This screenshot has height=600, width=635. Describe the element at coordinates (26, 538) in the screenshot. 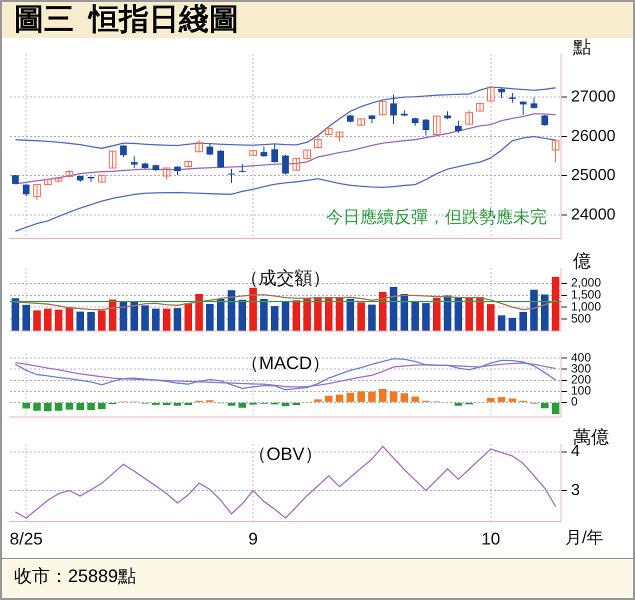

I see `x-tick-label: 8/25` at that location.